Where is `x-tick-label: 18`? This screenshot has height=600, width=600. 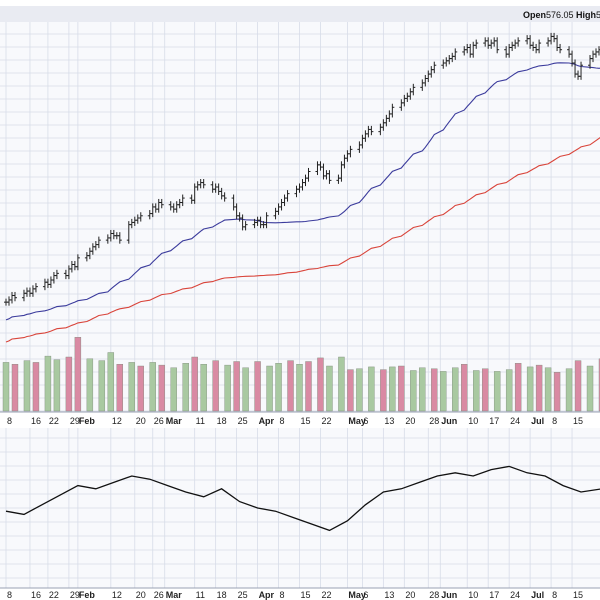 x-tick-label: 18 is located at coordinates (222, 595).